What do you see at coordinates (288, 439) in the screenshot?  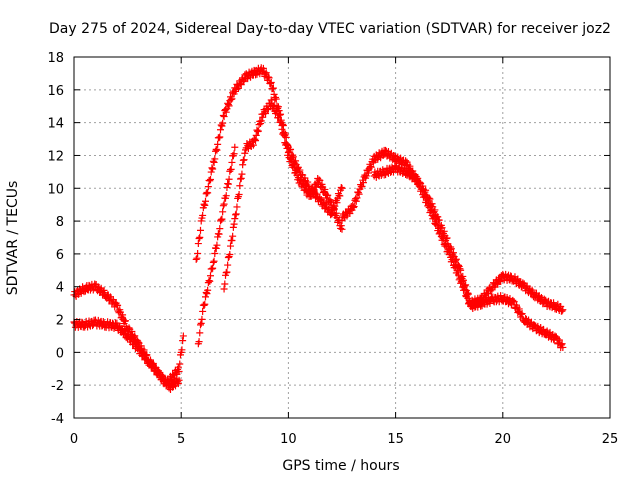 I see `x-tick-label: 10` at bounding box center [288, 439].